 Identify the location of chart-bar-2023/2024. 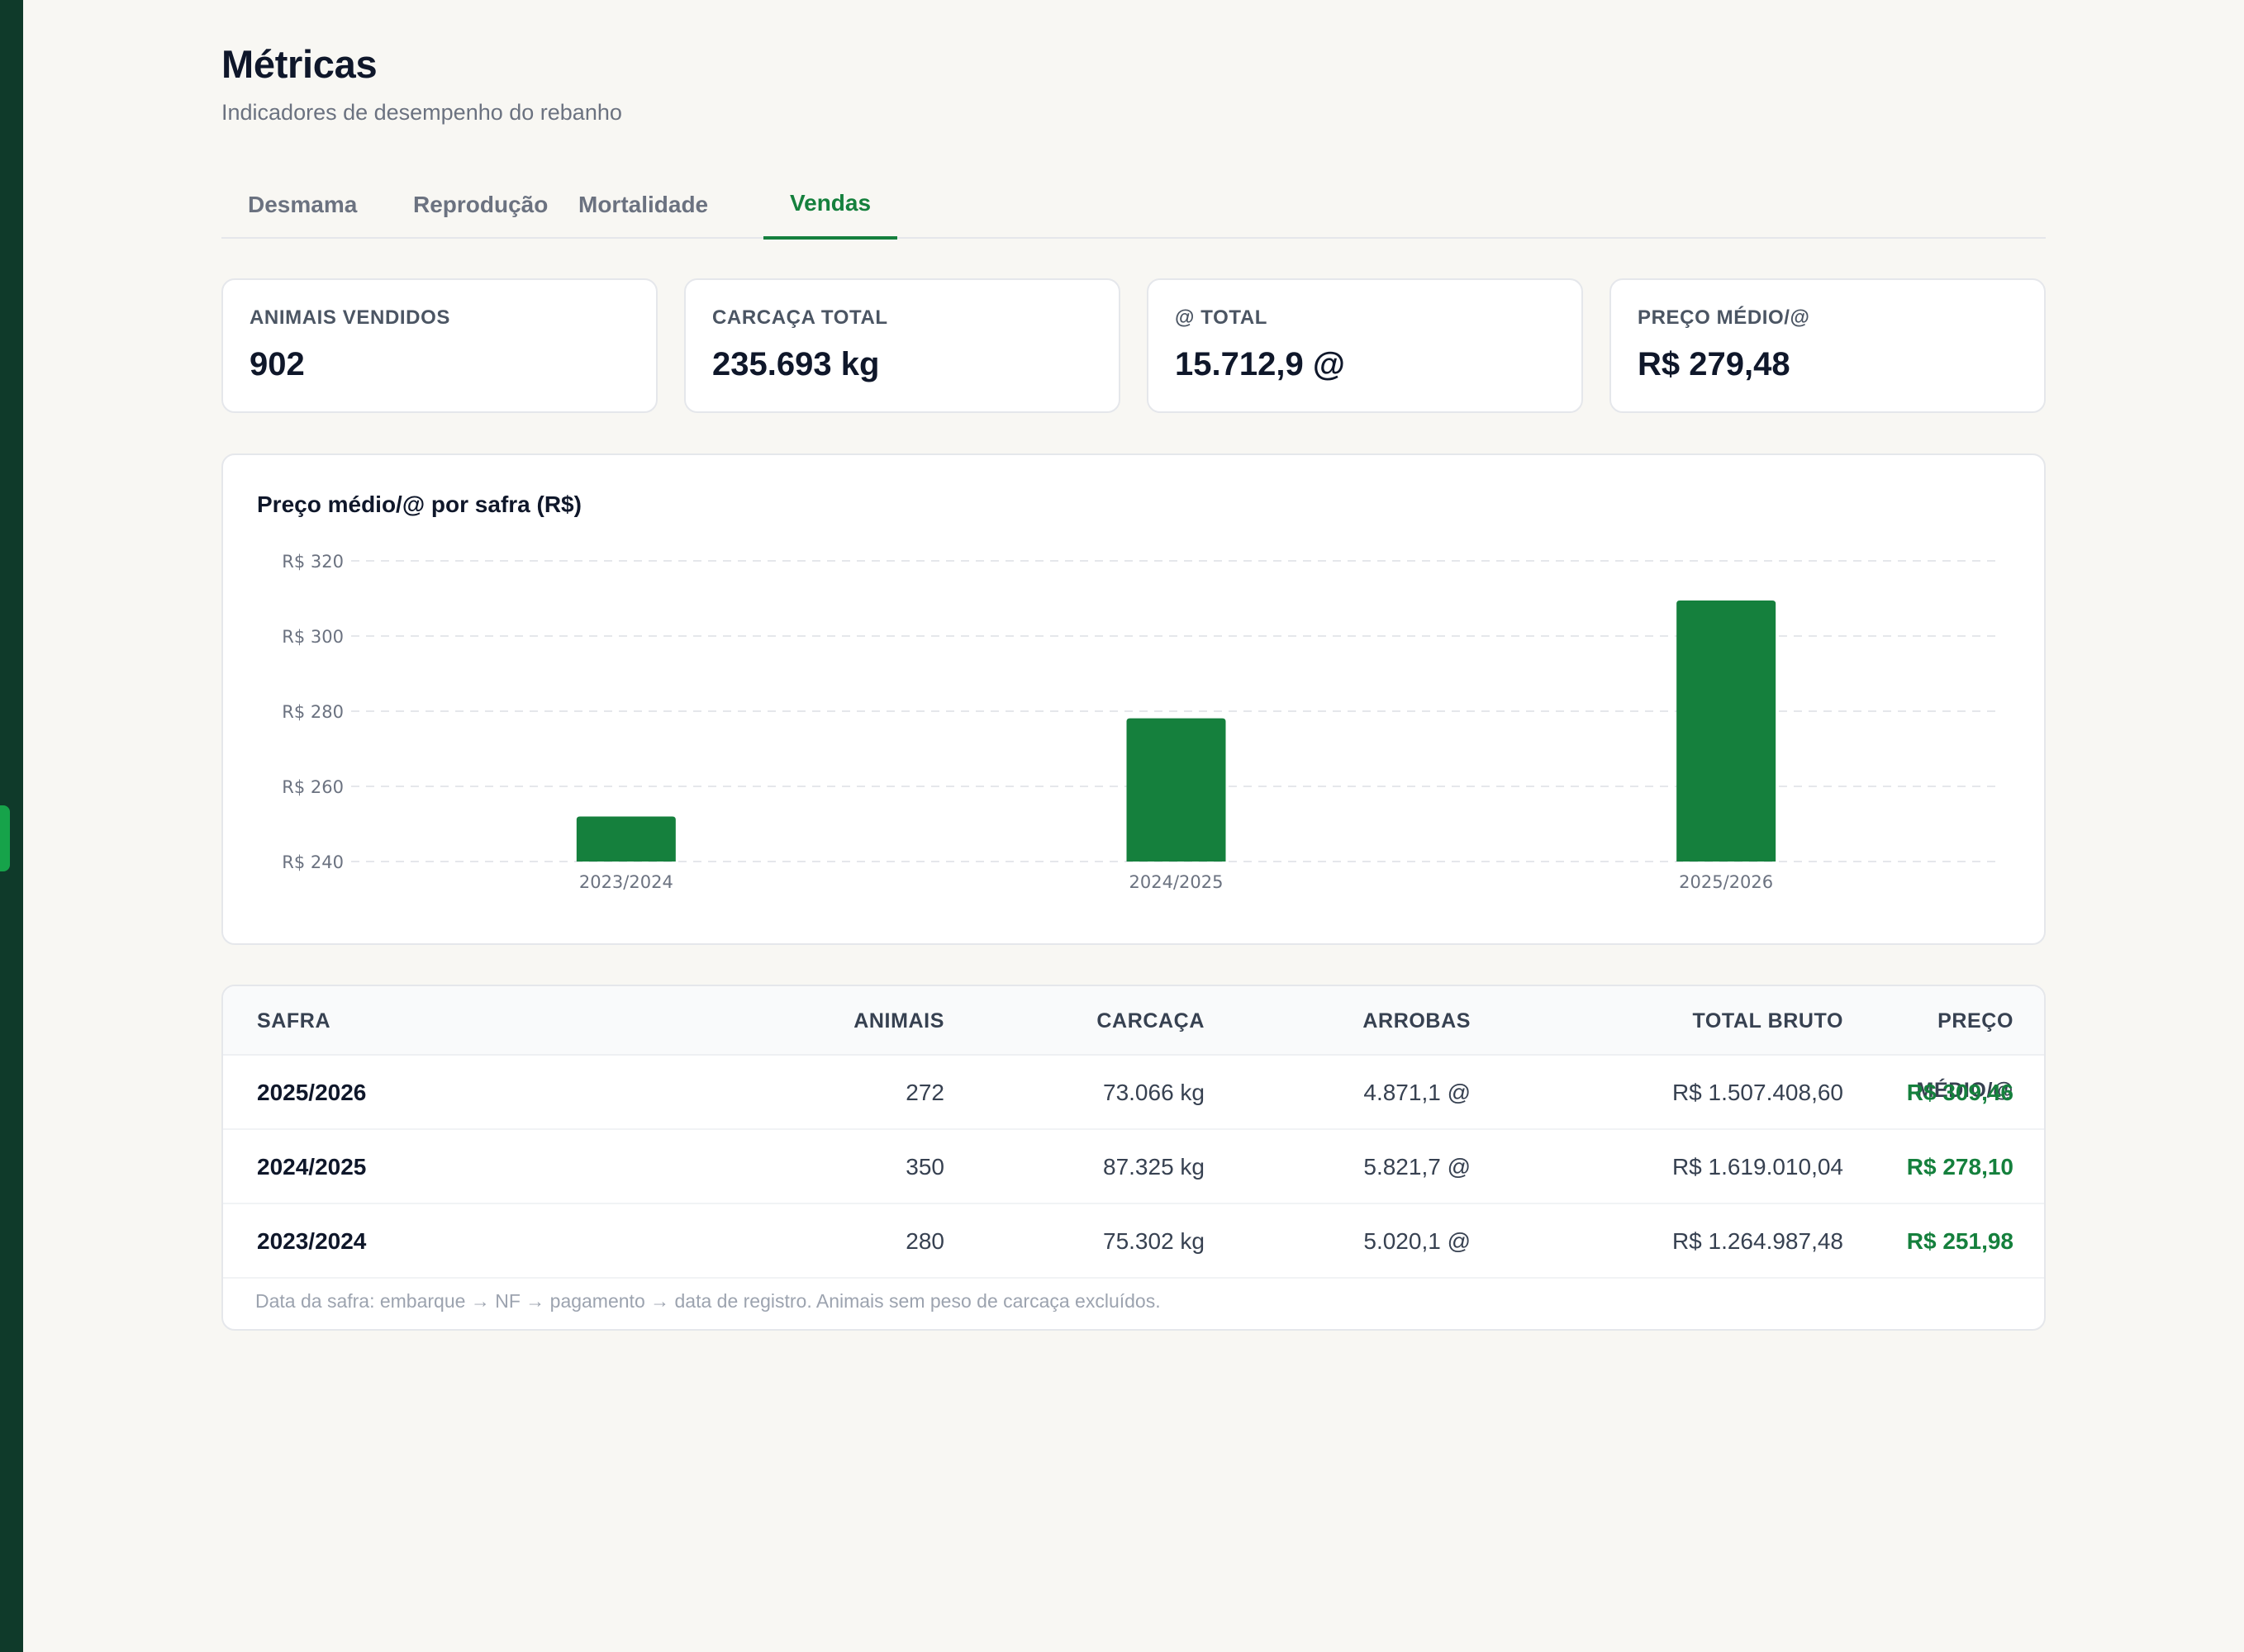
(626, 839).